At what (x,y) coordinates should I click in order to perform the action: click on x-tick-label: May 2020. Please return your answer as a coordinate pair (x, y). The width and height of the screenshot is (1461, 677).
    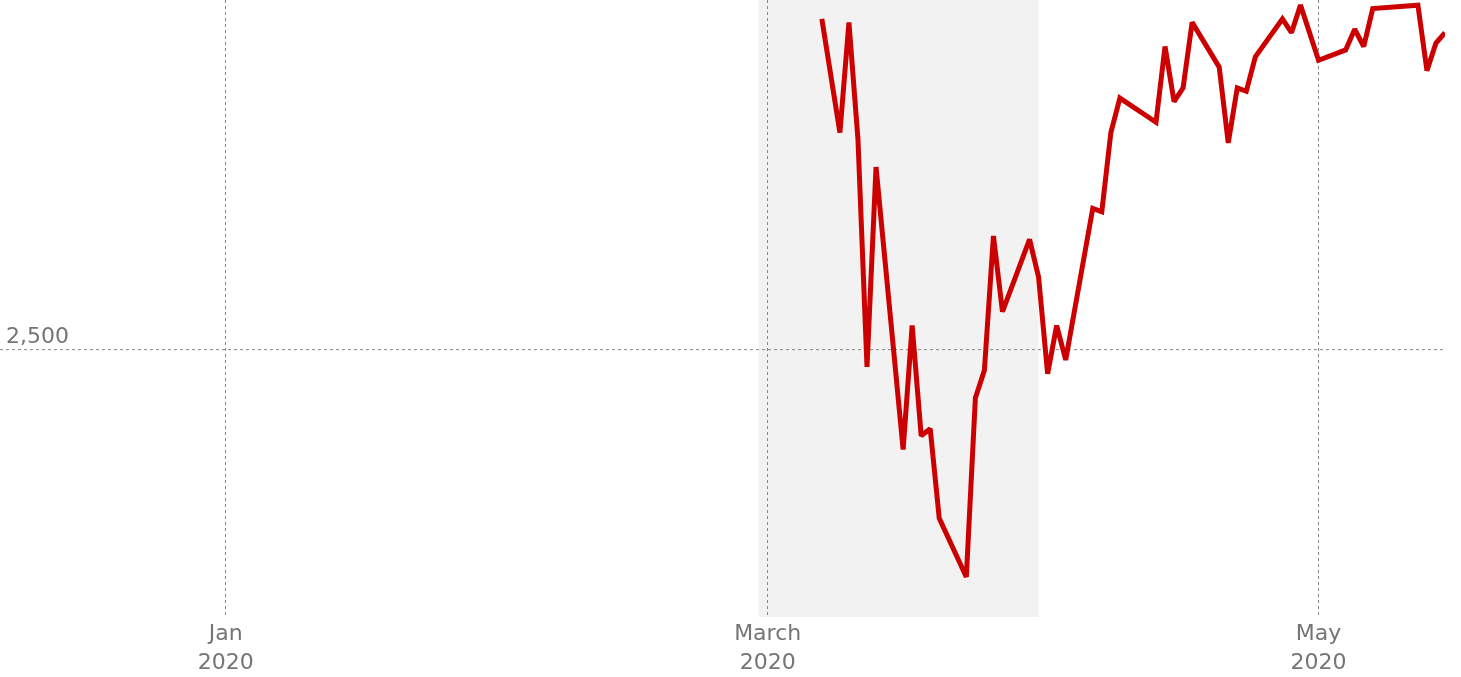
    Looking at the image, I should click on (1318, 647).